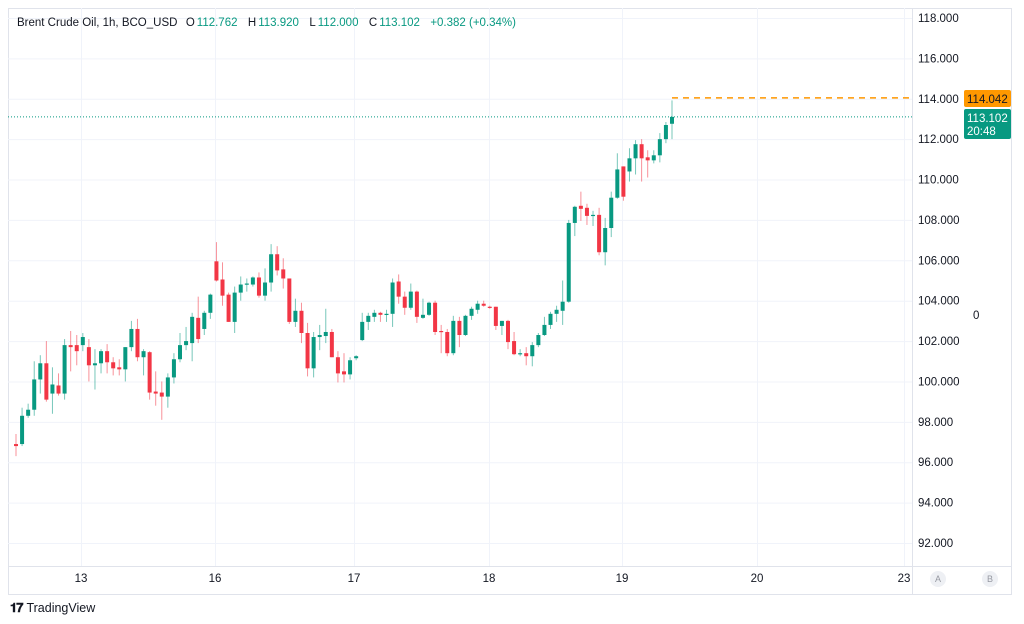 The width and height of the screenshot is (1024, 624). I want to click on price-tick-label: 102.000, so click(939, 342).